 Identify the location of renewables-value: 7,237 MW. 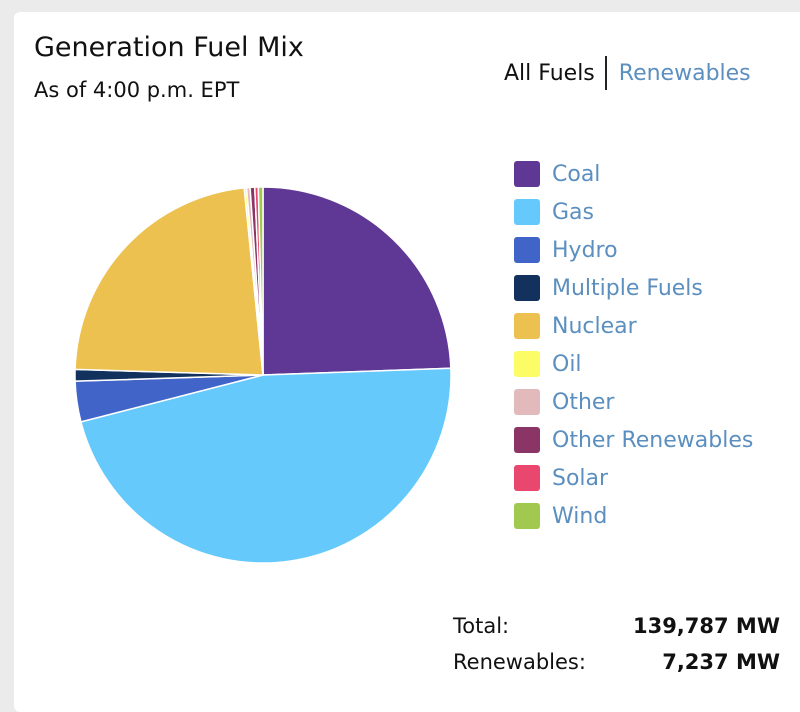
(721, 662).